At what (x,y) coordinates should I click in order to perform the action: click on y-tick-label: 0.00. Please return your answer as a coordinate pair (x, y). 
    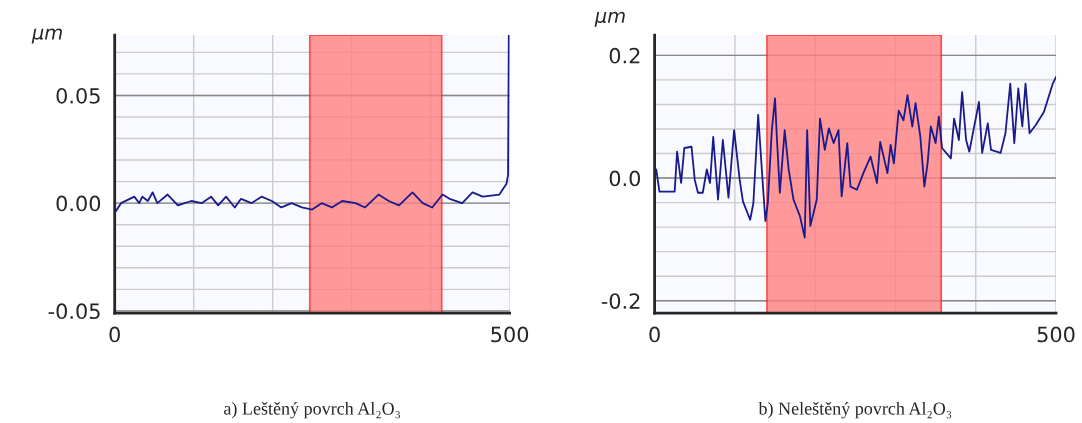
    Looking at the image, I should click on (78, 203).